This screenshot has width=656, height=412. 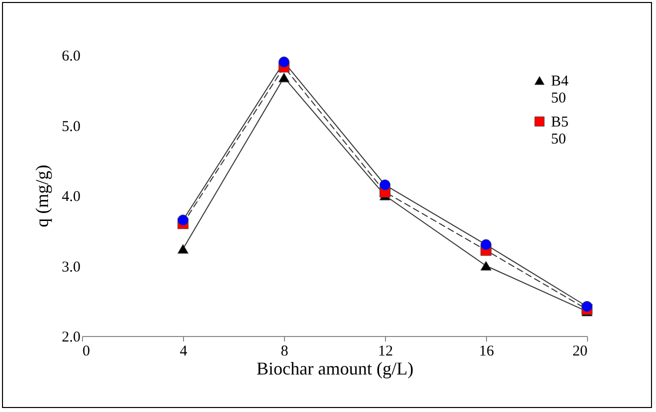 I want to click on x-tick-label: 0, so click(x=86, y=352).